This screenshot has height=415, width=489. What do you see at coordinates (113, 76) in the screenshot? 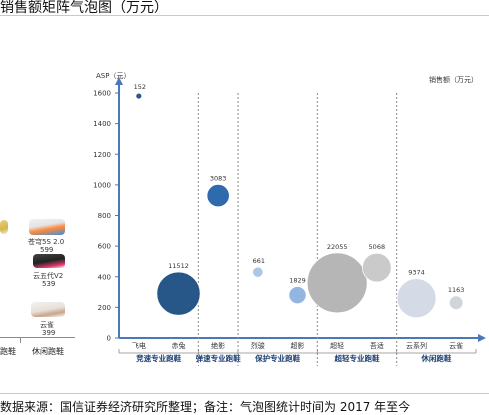
I see `y-axis-title: ASP（元）` at bounding box center [113, 76].